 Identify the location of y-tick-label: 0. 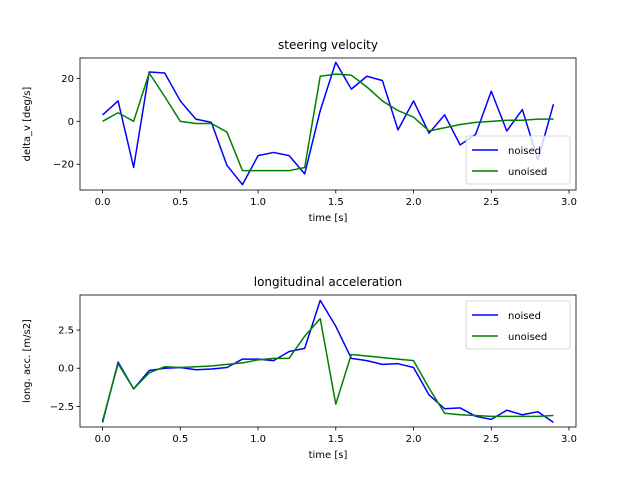
(71, 122).